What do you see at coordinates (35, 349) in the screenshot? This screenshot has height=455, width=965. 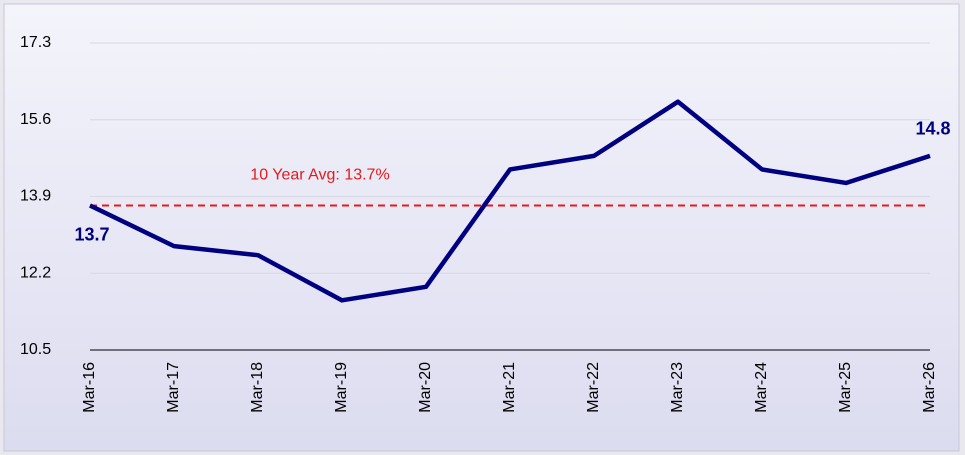 I see `y-tick-label: 10.5` at bounding box center [35, 349].